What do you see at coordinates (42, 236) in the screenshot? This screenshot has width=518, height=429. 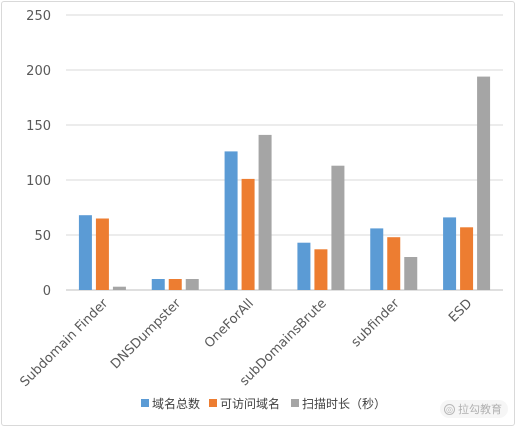 I see `y-tick-label: 50` at bounding box center [42, 236].